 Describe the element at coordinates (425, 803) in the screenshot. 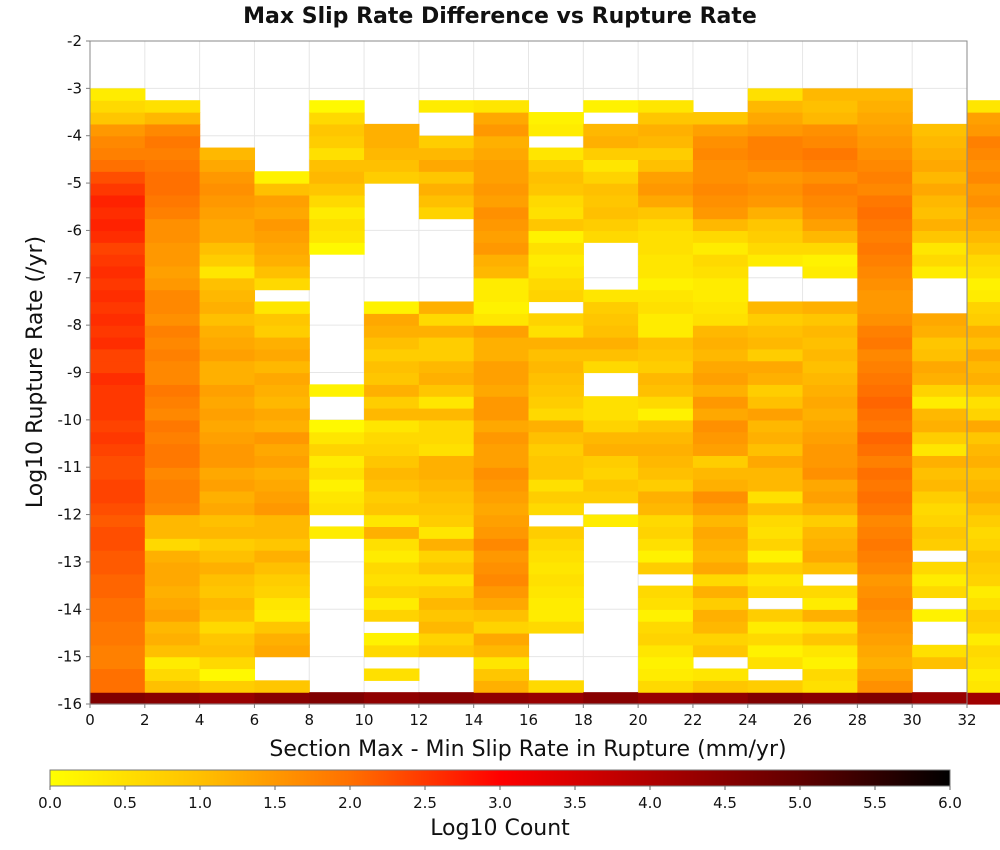

I see `colorbar-tick-label: 2.5` at that location.